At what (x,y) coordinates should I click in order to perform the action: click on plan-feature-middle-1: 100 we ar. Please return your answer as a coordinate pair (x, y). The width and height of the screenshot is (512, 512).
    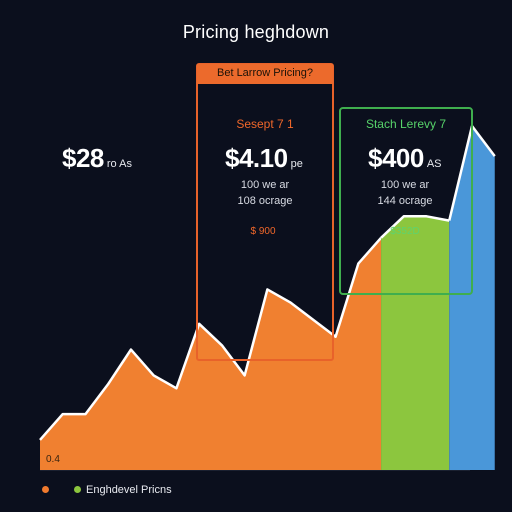
    Looking at the image, I should click on (265, 185).